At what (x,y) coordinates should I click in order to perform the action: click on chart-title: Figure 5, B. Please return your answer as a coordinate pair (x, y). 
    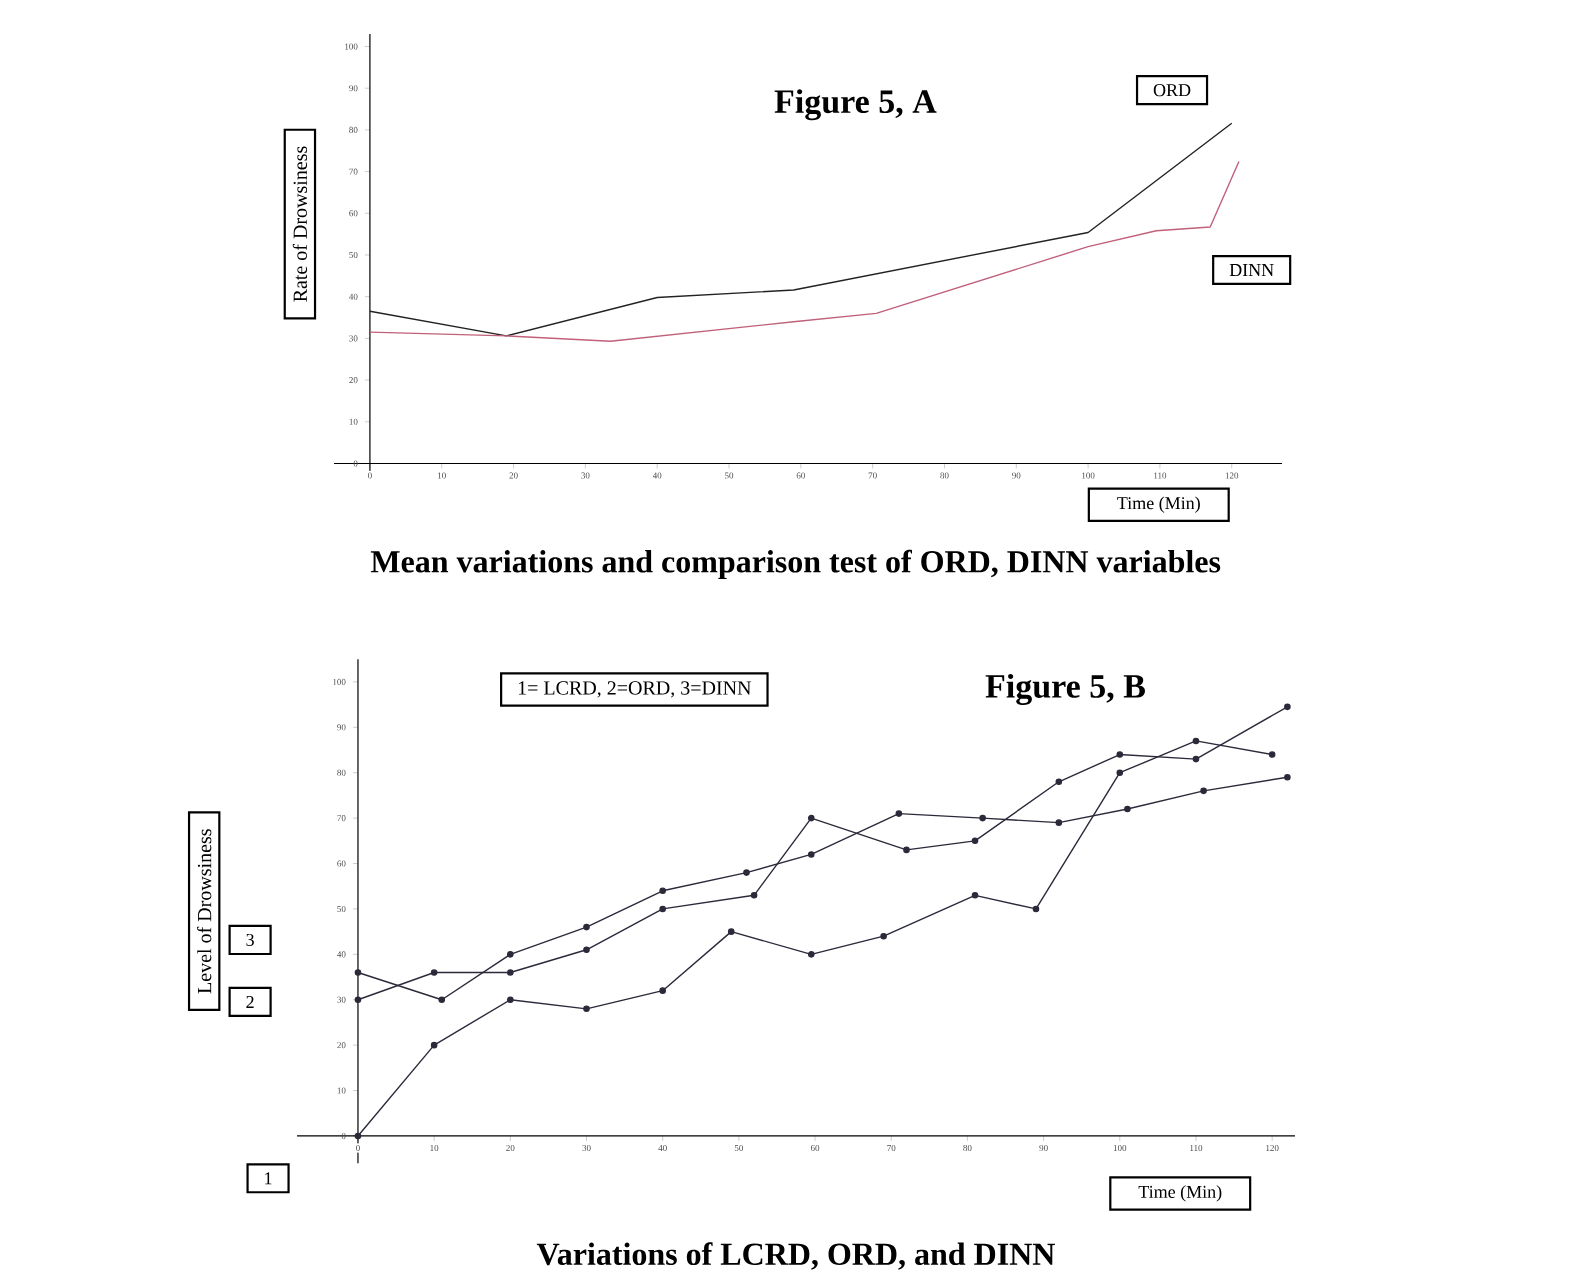
    Looking at the image, I should click on (1065, 689).